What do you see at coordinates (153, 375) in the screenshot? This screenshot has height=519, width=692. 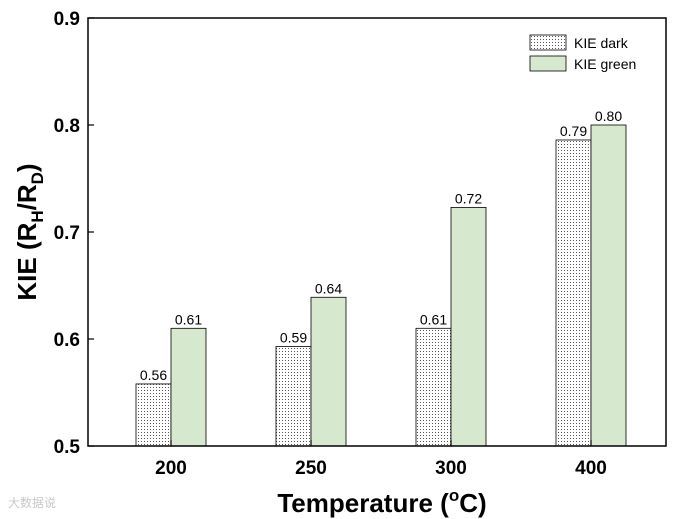 I see `data-label-kie-dark-200: 0.56` at bounding box center [153, 375].